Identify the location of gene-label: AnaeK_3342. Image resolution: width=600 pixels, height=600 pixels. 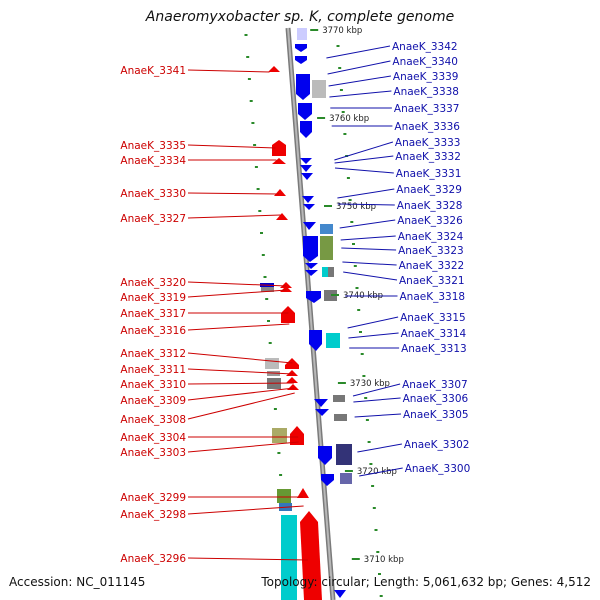
(425, 47).